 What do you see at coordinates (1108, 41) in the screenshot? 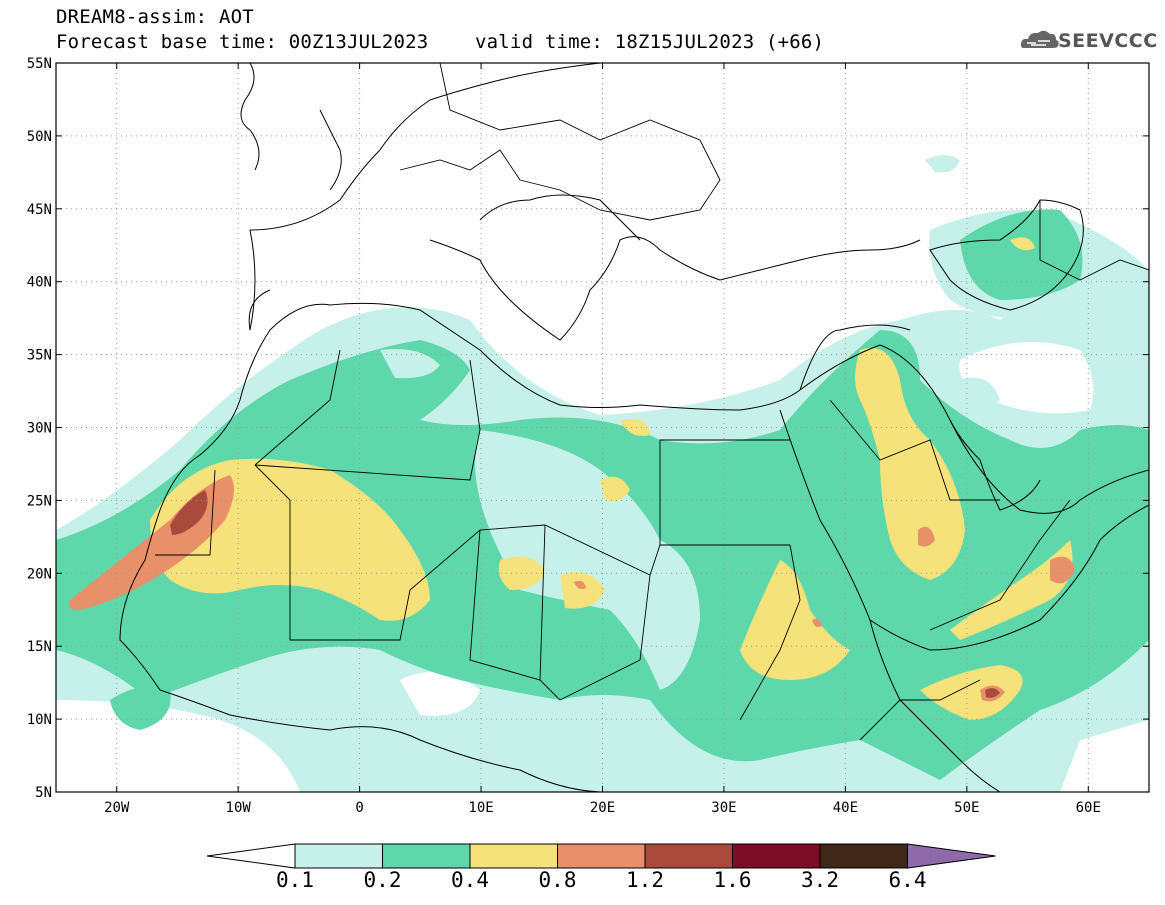
I see `logo-text: SEEVCCC` at bounding box center [1108, 41].